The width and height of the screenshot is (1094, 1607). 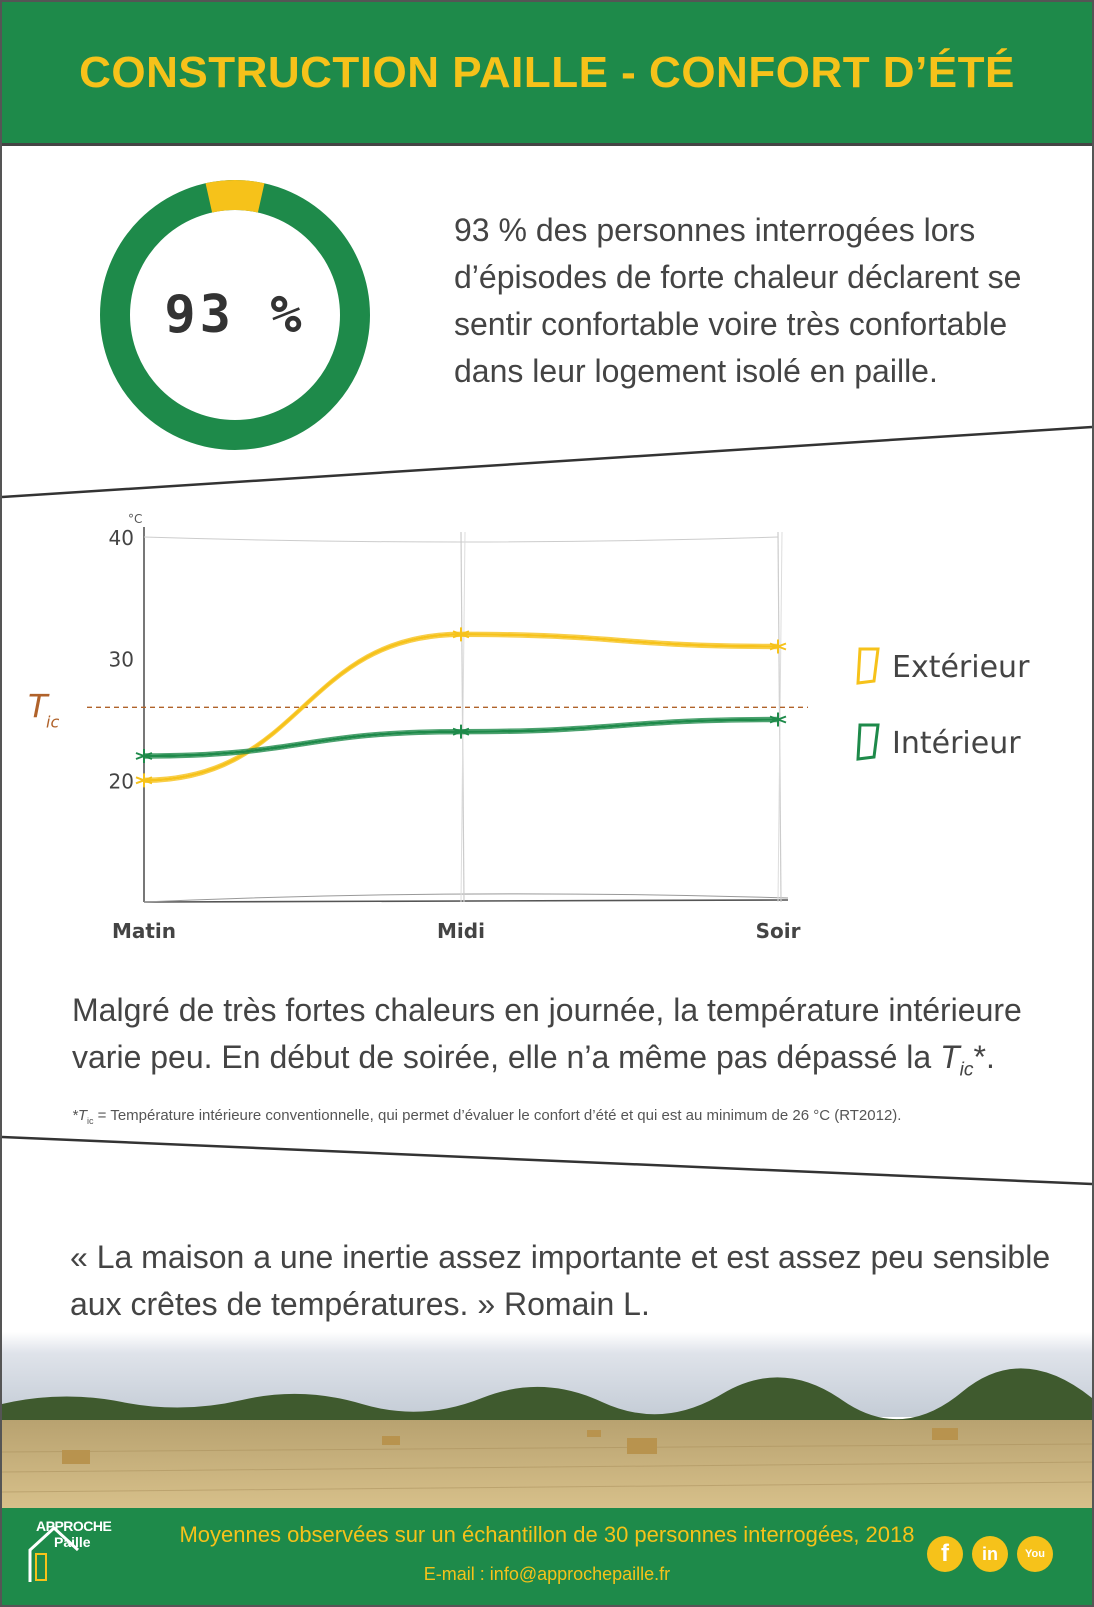 I want to click on footnote-sub: ic, so click(x=90, y=1121).